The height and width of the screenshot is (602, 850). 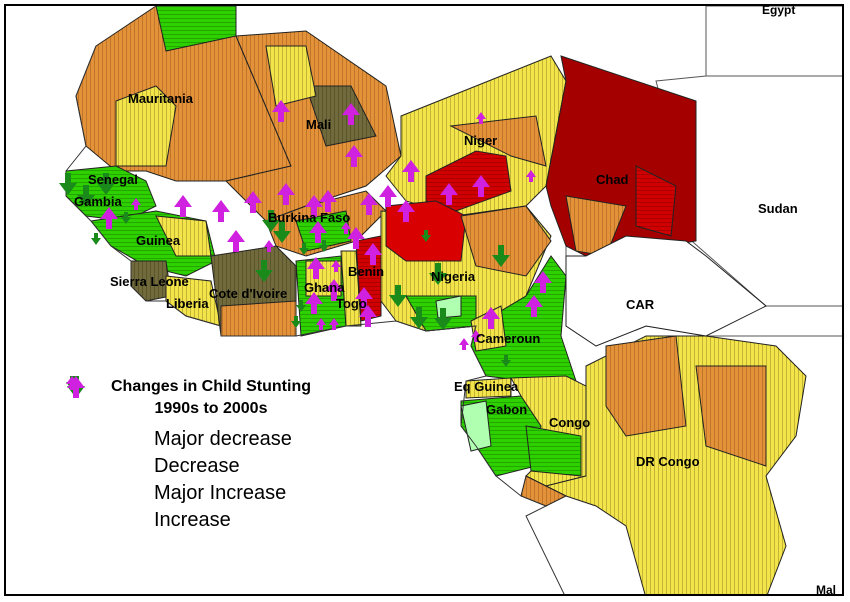 What do you see at coordinates (309, 217) in the screenshot?
I see `label-burkina-faso: Burkina Faso` at bounding box center [309, 217].